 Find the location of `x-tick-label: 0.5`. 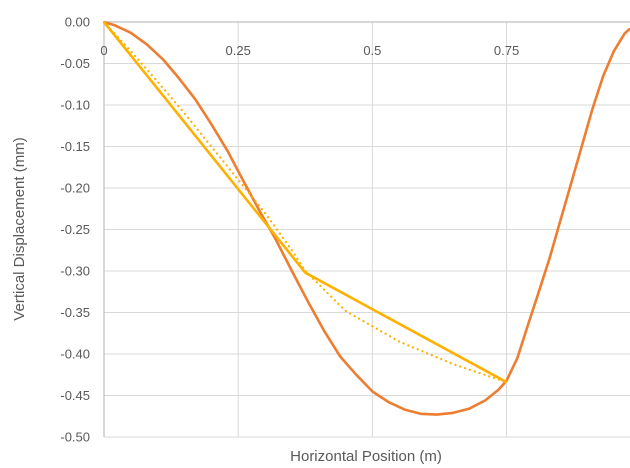

x-tick-label: 0.5 is located at coordinates (372, 50).